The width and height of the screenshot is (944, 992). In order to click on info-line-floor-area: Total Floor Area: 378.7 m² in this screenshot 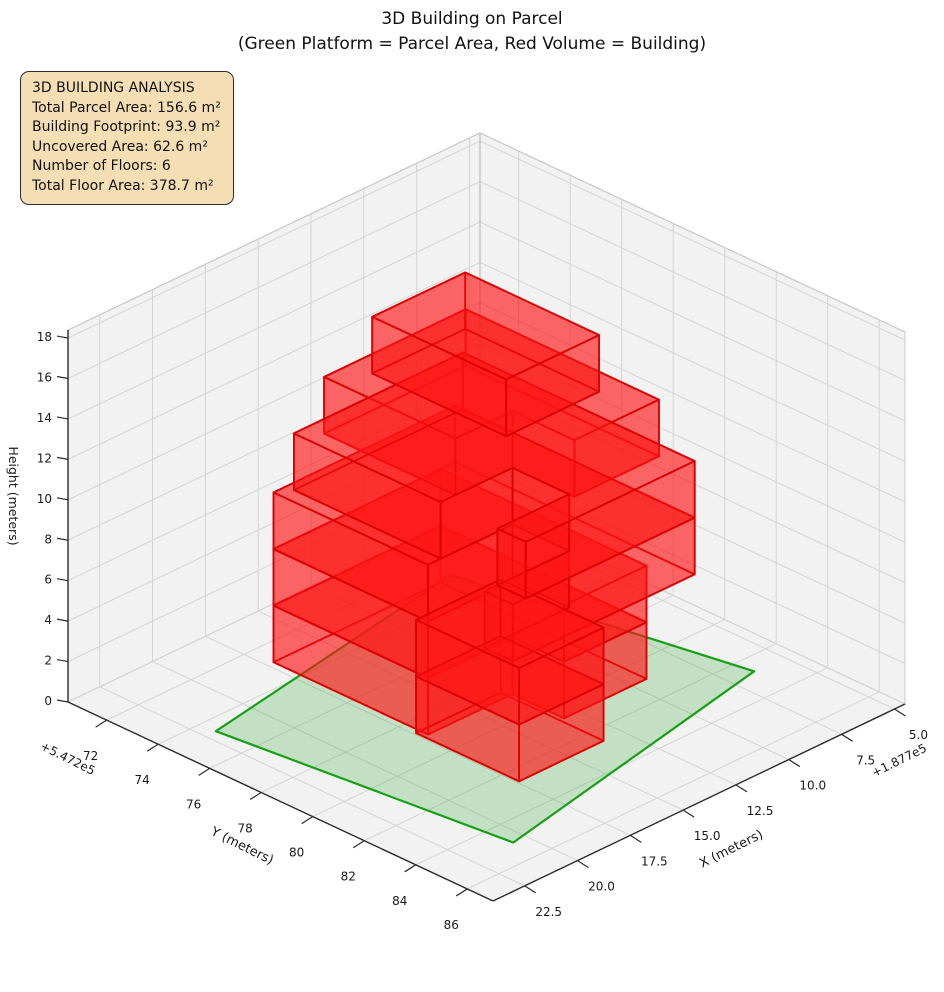, I will do `click(123, 185)`.